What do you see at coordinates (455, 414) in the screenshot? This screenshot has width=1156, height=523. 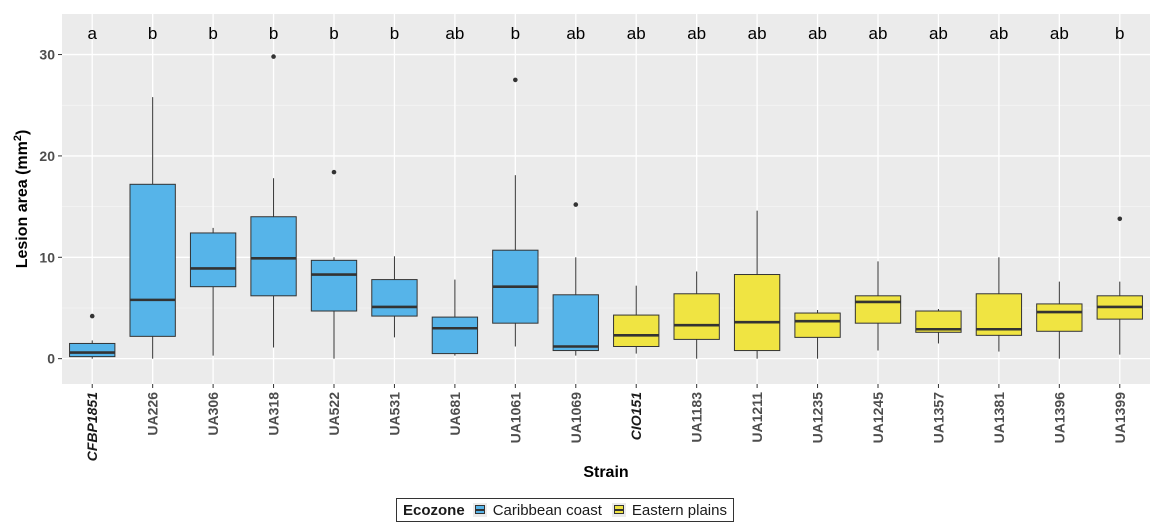 I see `x-tick-label: UA681` at bounding box center [455, 414].